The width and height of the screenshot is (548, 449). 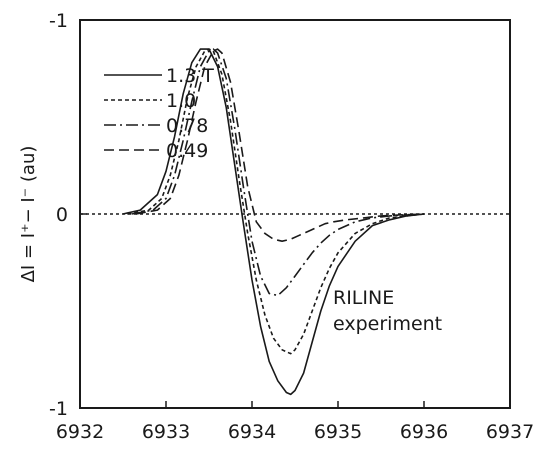 What do you see at coordinates (28, 214) in the screenshot?
I see `y-axis-label: ΔI = I⁺− I⁻ (au)` at bounding box center [28, 214].